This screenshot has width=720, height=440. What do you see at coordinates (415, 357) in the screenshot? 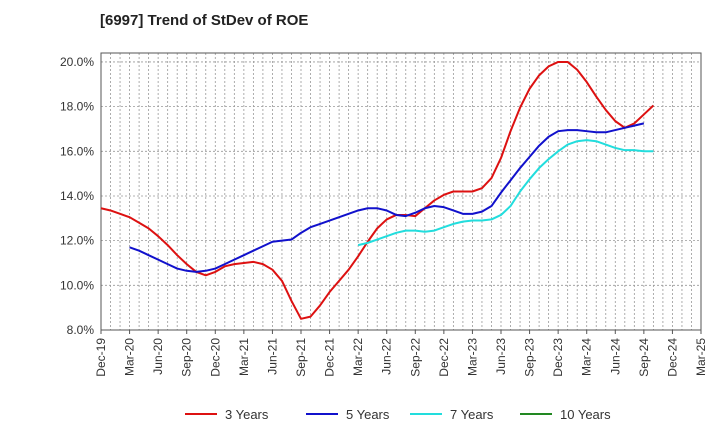
I see `x-tick-label: Sep-22` at bounding box center [415, 357].